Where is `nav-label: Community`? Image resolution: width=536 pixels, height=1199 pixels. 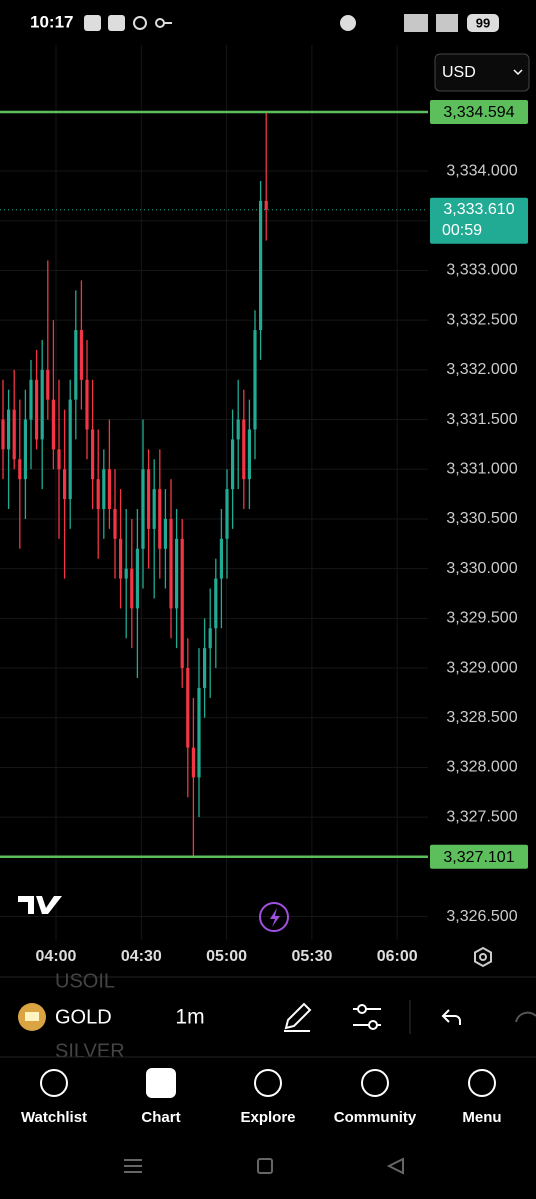
nav-label: Community is located at coordinates (375, 1117).